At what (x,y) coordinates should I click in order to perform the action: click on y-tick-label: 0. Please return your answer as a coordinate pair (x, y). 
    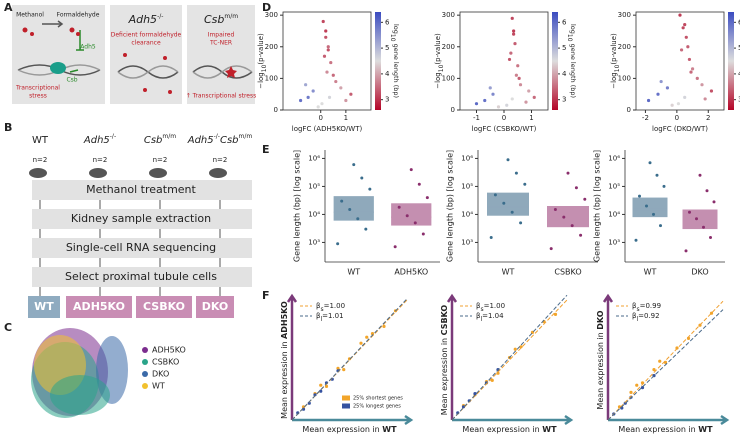
    Looking at the image, I should click on (276, 110).